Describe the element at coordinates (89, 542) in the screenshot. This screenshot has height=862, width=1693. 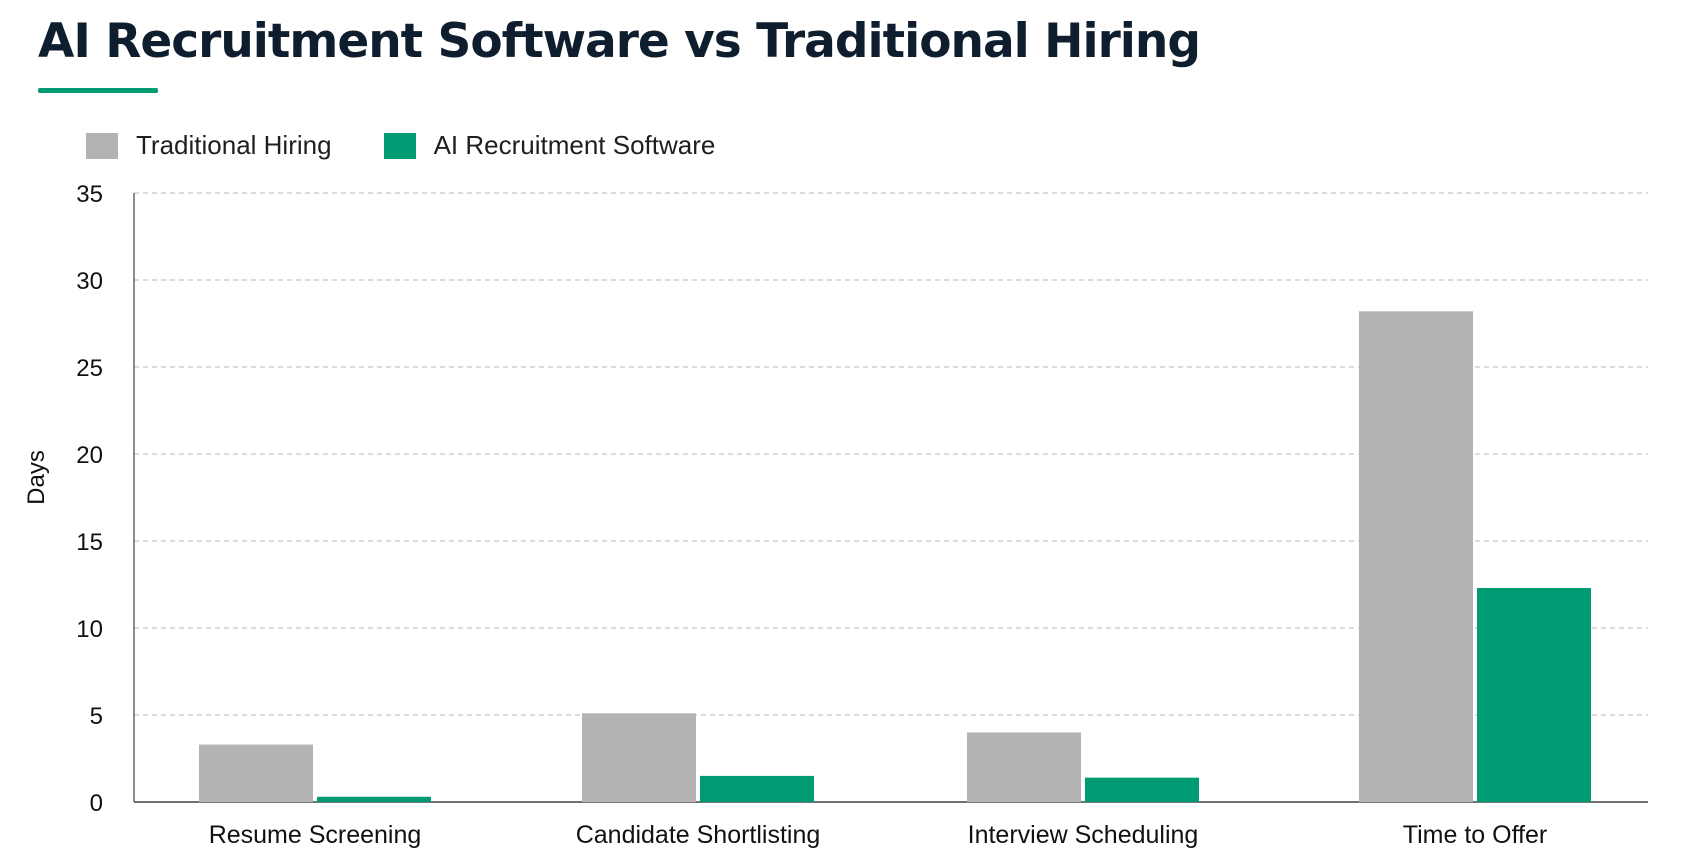
I see `y-tick-label: 15` at that location.